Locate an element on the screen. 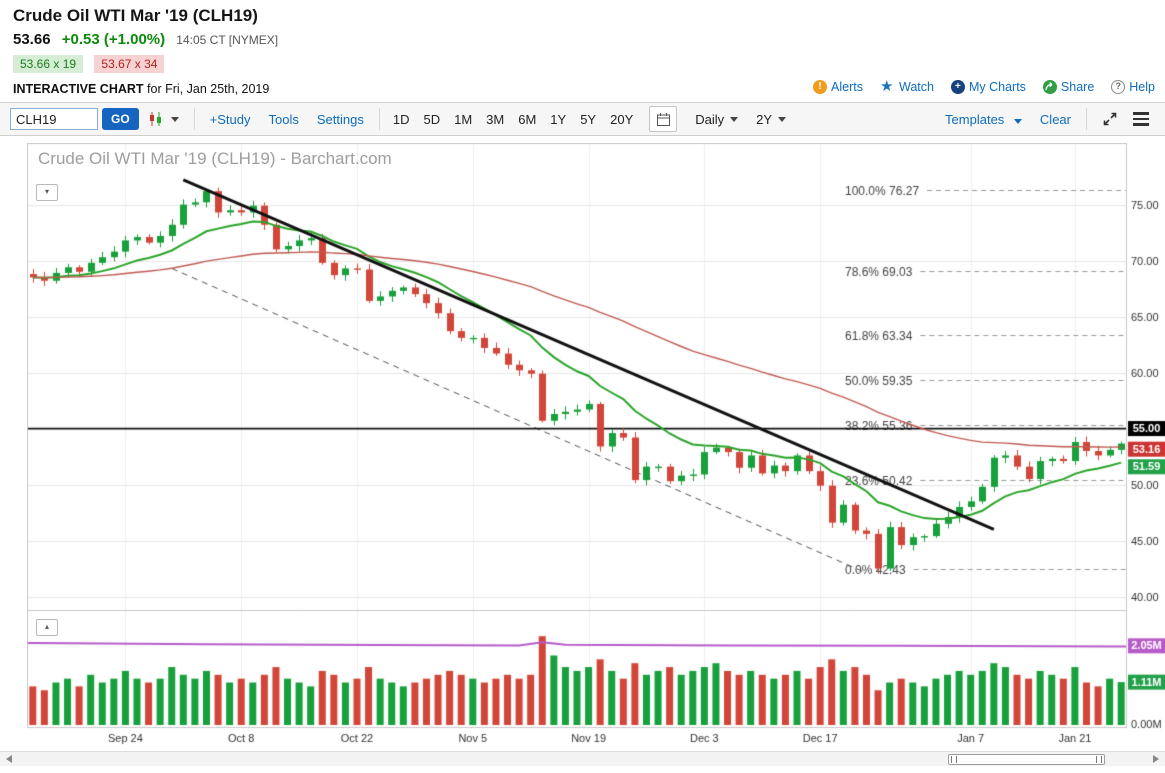  alerts-link: ! Alerts is located at coordinates (838, 86).